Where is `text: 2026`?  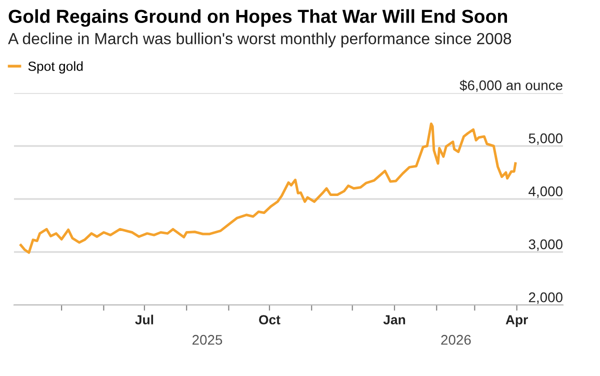 text: 2026 is located at coordinates (456, 339).